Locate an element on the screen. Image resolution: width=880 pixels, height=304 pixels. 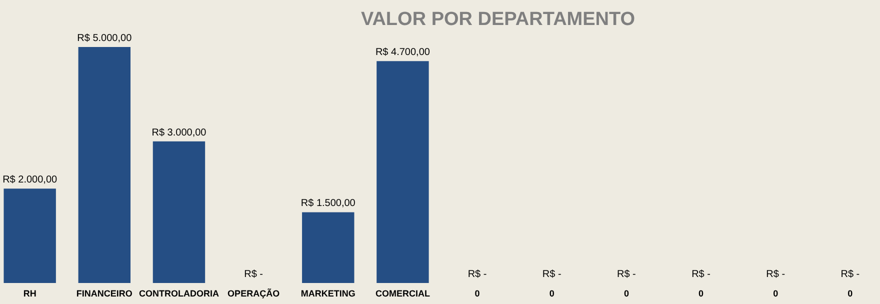
data-label: R$ 1.500,00 is located at coordinates (328, 204).